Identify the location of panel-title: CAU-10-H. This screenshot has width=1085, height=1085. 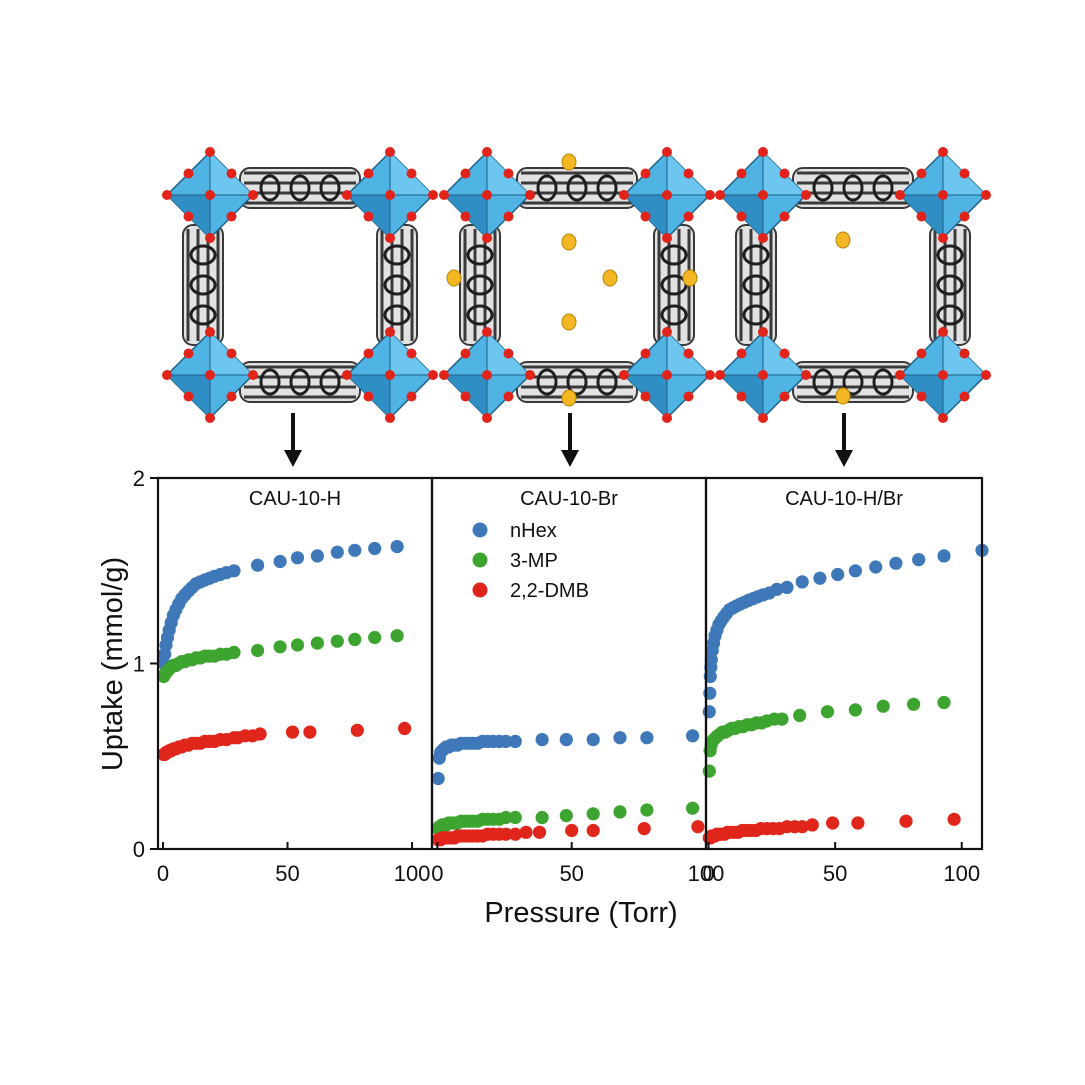
(295, 499).